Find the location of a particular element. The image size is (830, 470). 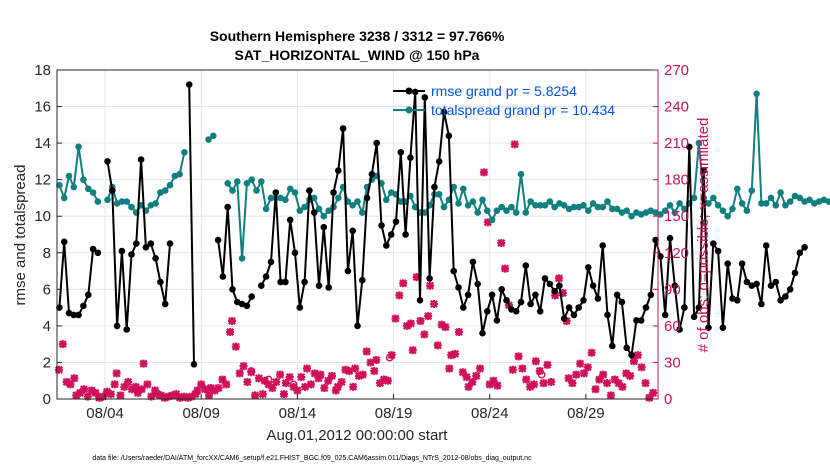

left-y-tick-label: 14 is located at coordinates (42, 143).